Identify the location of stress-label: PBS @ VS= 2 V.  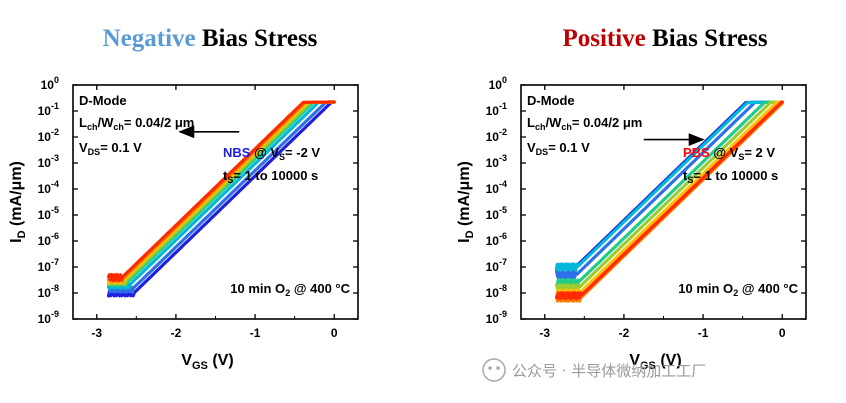
(729, 153).